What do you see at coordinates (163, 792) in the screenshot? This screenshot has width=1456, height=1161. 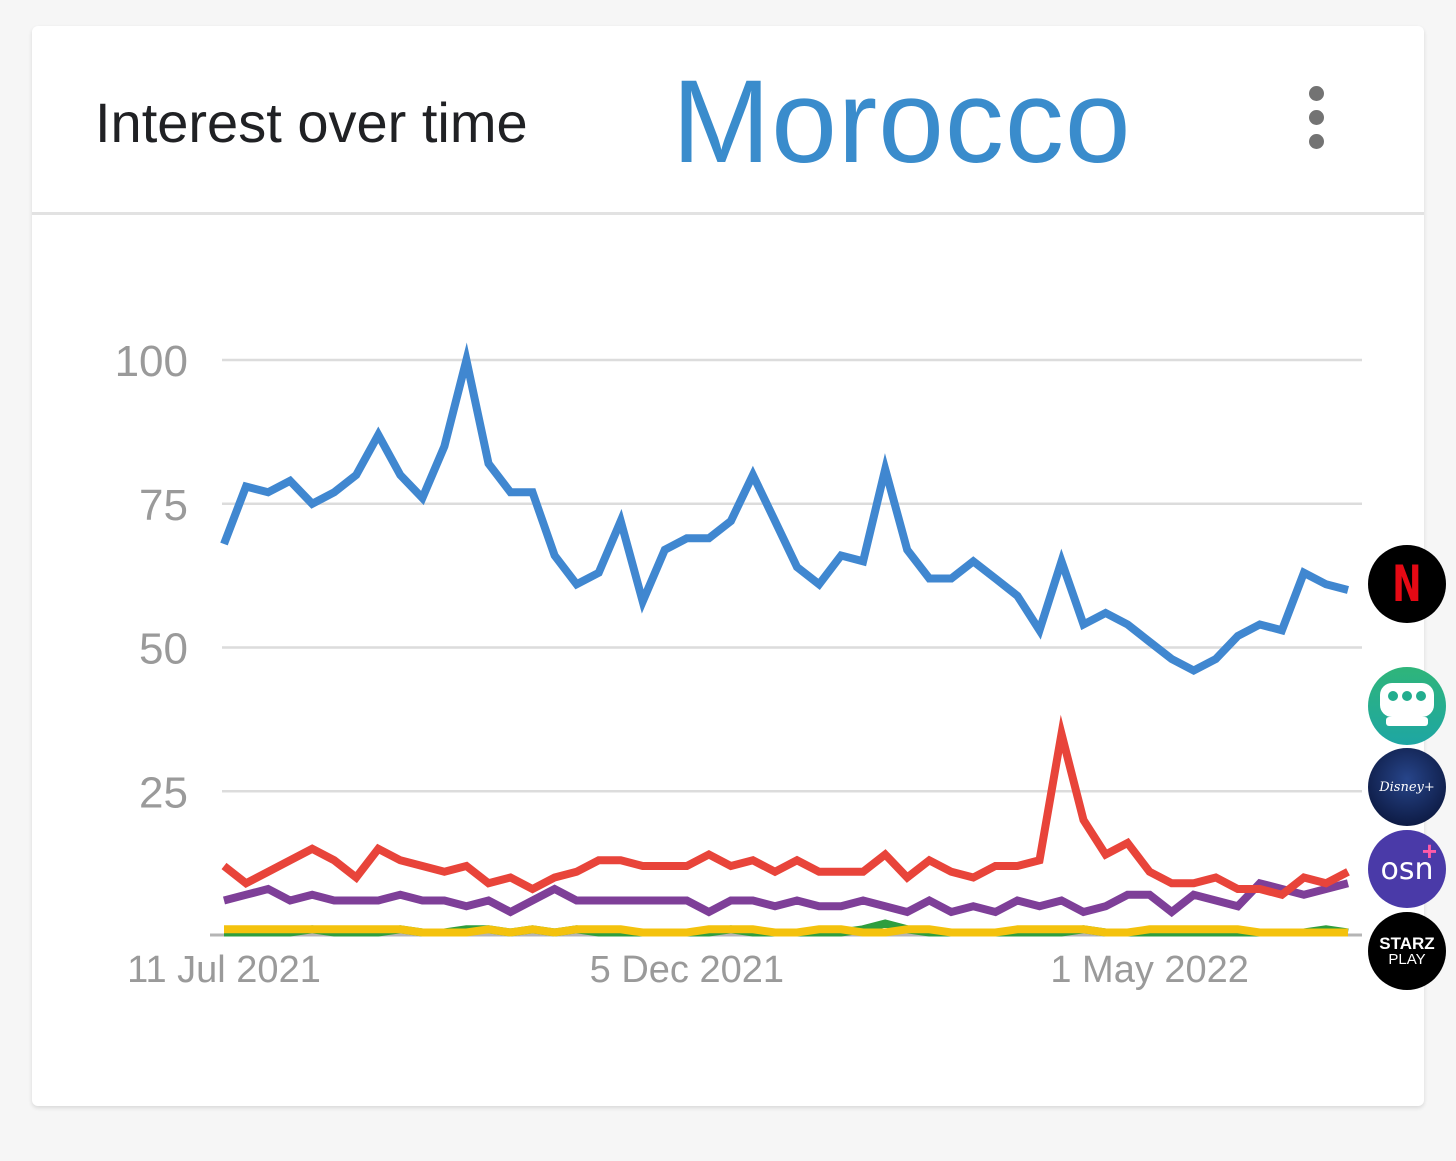 I see `y-tick-label: 25` at bounding box center [163, 792].